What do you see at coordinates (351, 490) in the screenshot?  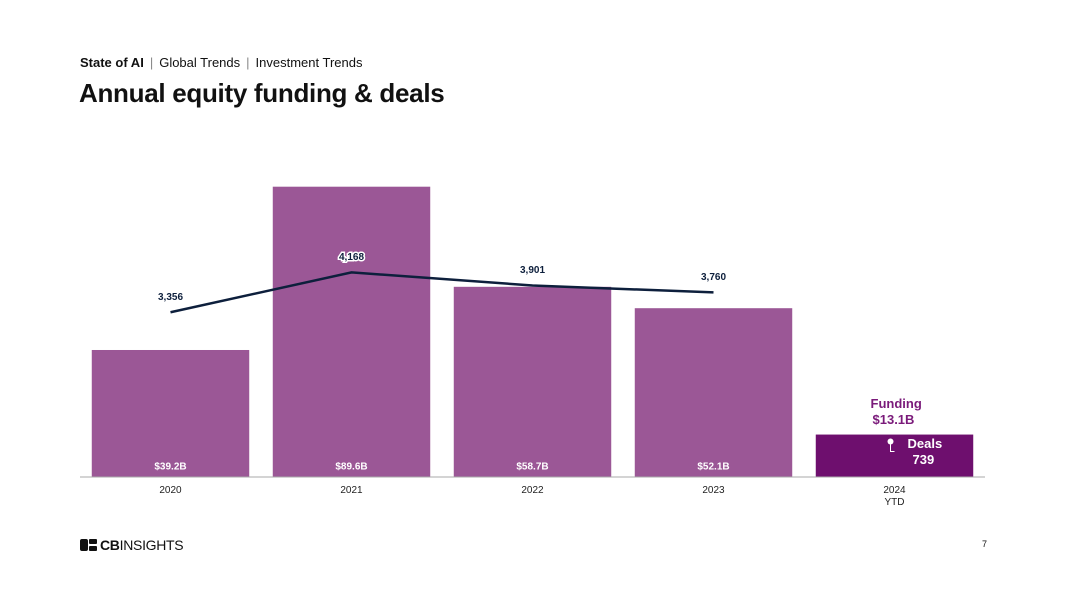 I see `x-tick-label: 2021` at bounding box center [351, 490].